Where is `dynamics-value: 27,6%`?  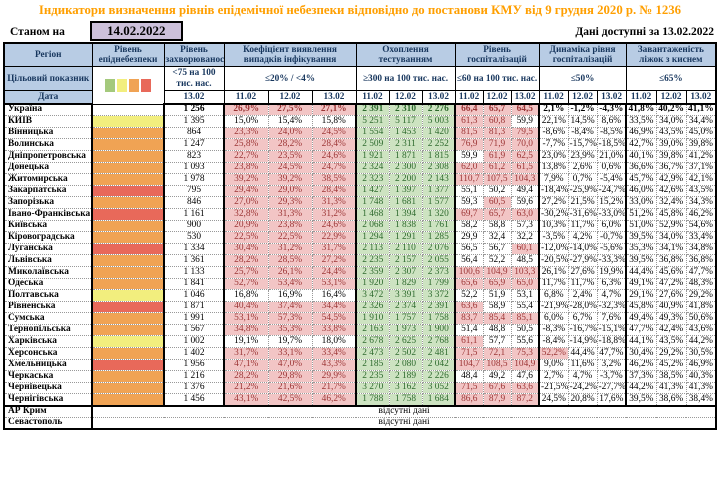
dynamics-value: 27,6% is located at coordinates (582, 272).